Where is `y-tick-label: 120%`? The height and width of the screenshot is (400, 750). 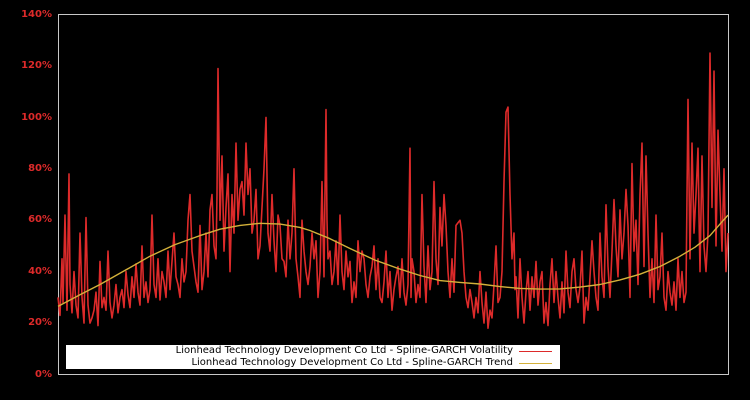 y-tick-label: 120% is located at coordinates (36, 65).